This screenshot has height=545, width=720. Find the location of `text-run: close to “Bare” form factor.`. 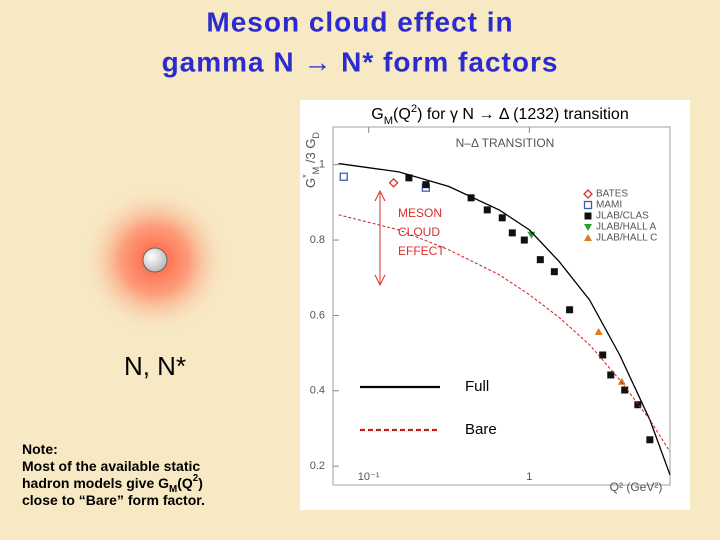

text-run: close to “Bare” form factor. is located at coordinates (113, 500).